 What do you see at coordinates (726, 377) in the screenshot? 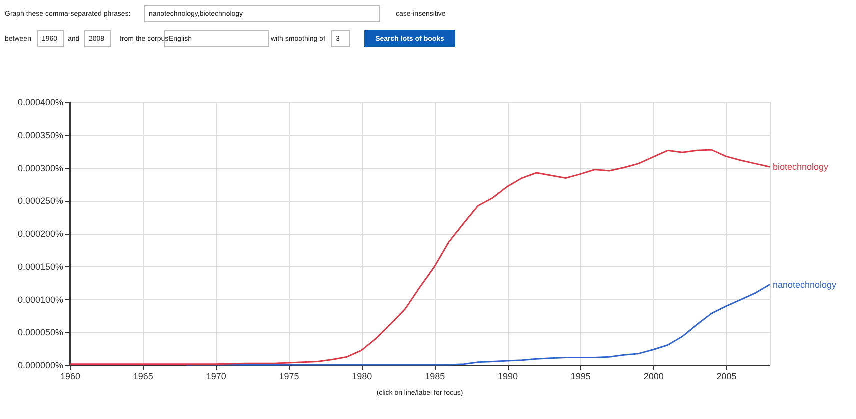
I see `x-tick-label: 2005` at bounding box center [726, 377].